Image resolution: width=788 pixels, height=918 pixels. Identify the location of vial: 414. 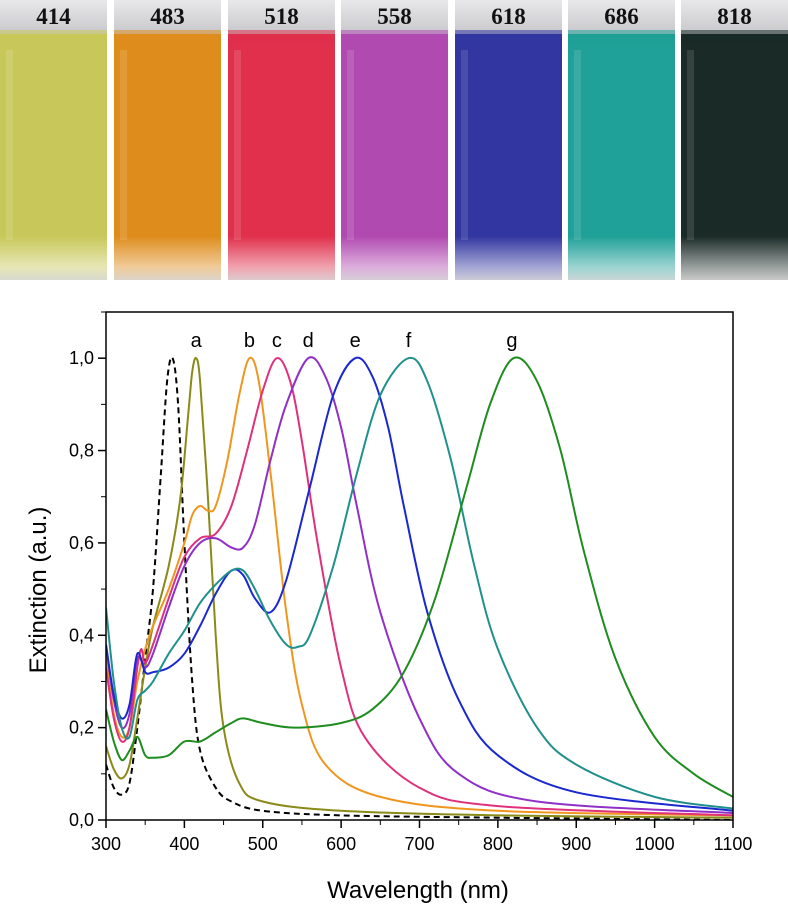
(53, 140).